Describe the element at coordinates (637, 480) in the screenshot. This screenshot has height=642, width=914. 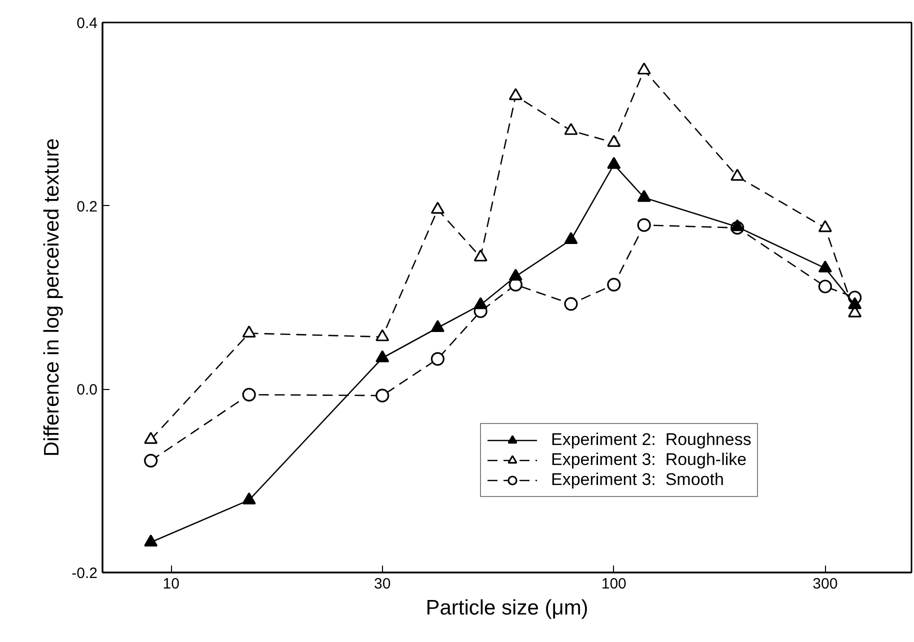
I see `legend-label: Experiment 3: Smooth` at that location.